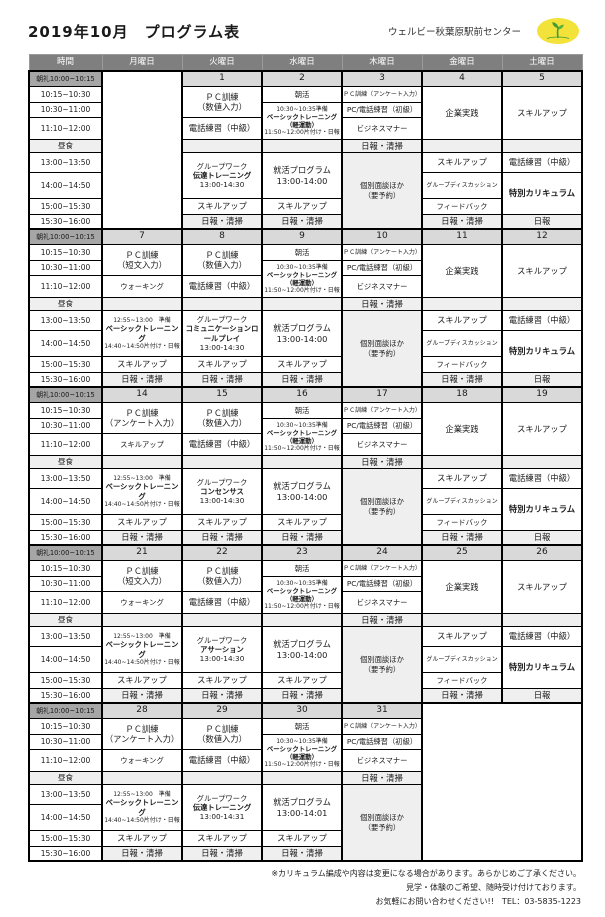 Image resolution: width=605 pixels, height=917 pixels. Describe the element at coordinates (462, 270) in the screenshot. I see `program-text-line: 企業実践` at that location.